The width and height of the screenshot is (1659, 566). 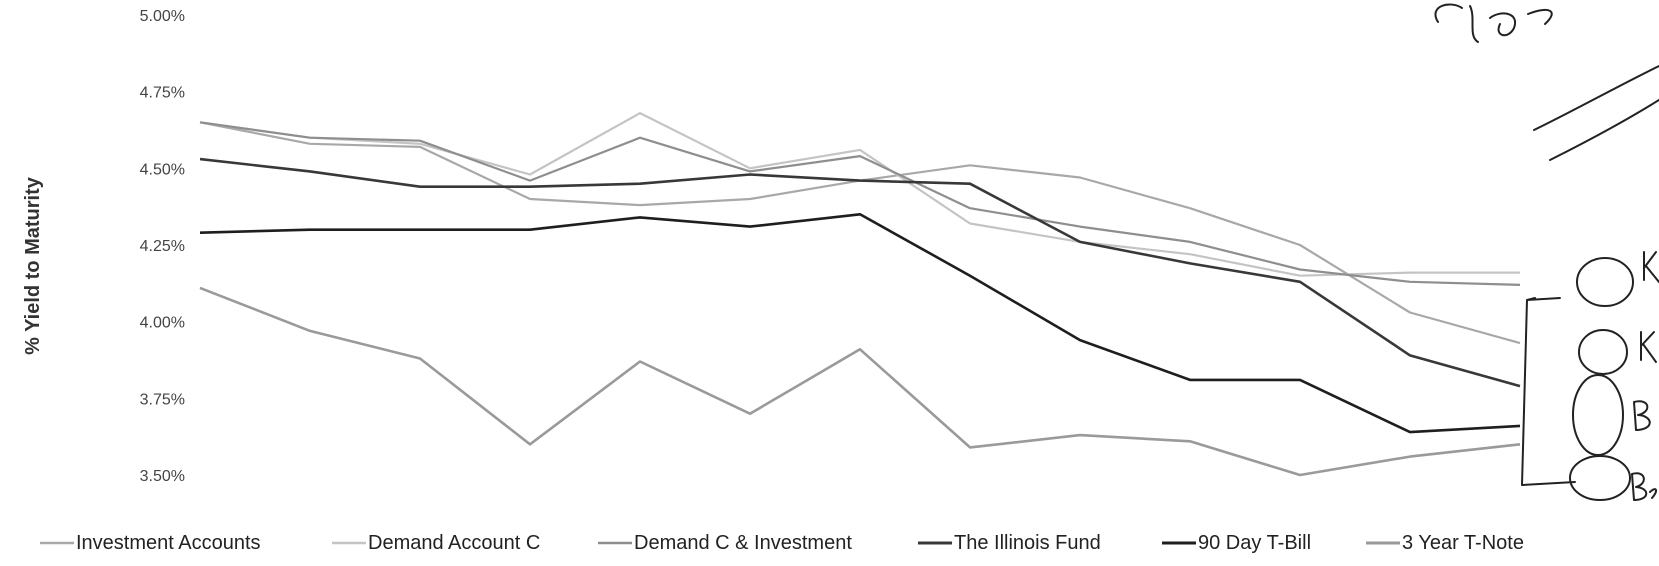 I want to click on y-axis-ticks: 3.50% 3.75% 4.00% 4.25% 4.50% 4.75% 5.00%, so click(x=162, y=246).